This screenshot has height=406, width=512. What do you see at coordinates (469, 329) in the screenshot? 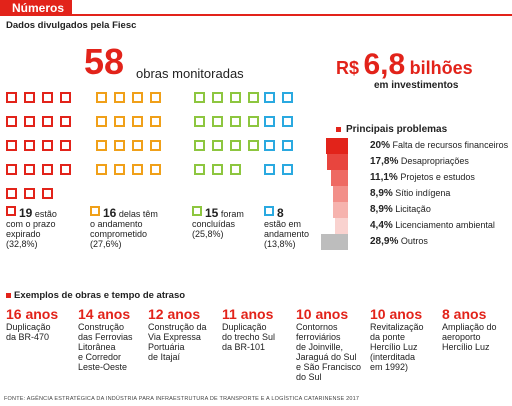
I see `example-item: 8 anos Ampliação do aeroporto Hercílio Luz` at bounding box center [469, 329].